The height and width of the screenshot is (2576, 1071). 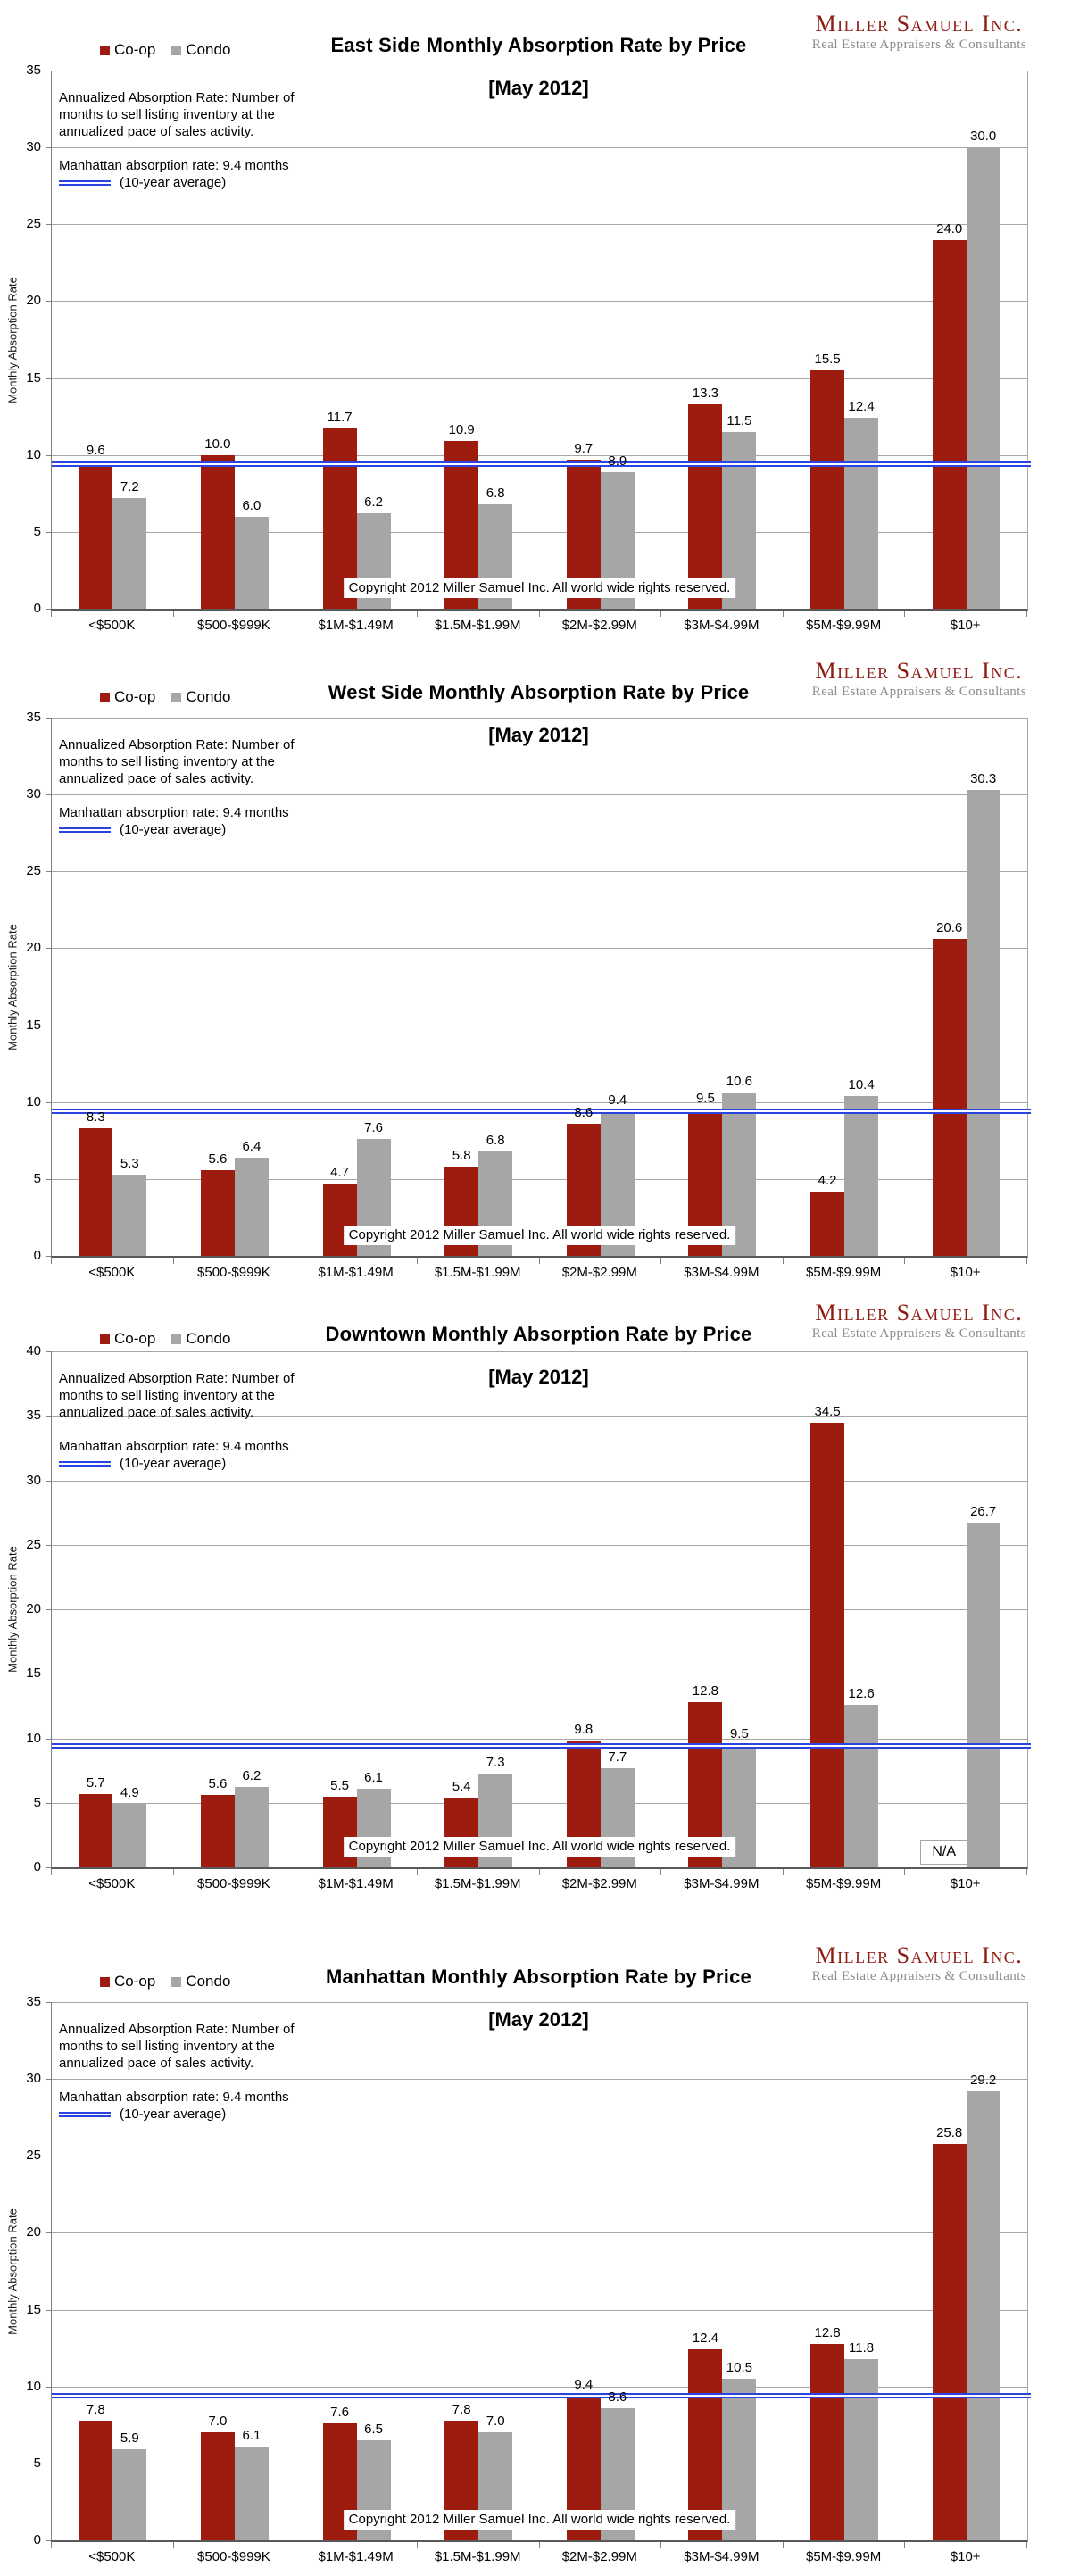 What do you see at coordinates (584, 2385) in the screenshot?
I see `bar-value-label: 9.4` at bounding box center [584, 2385].